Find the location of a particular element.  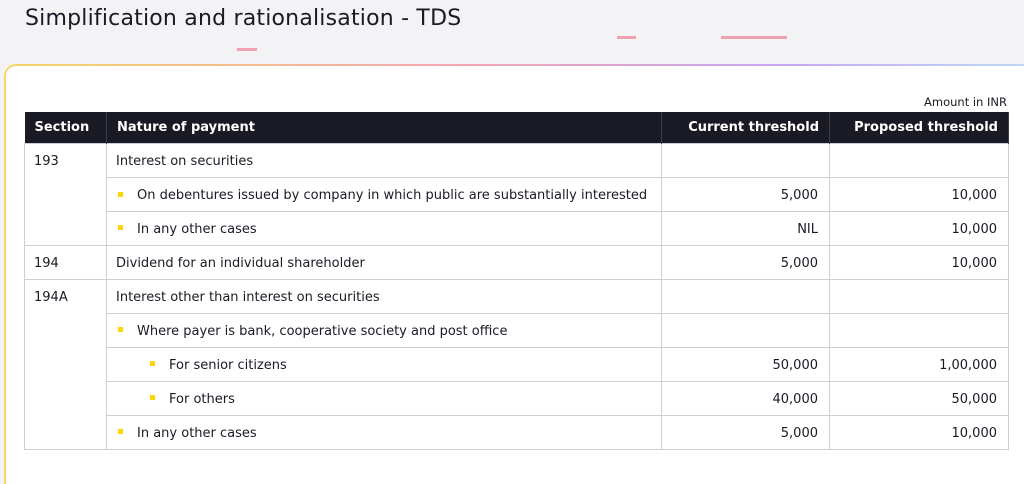

section-cell: 193 is located at coordinates (65, 194).